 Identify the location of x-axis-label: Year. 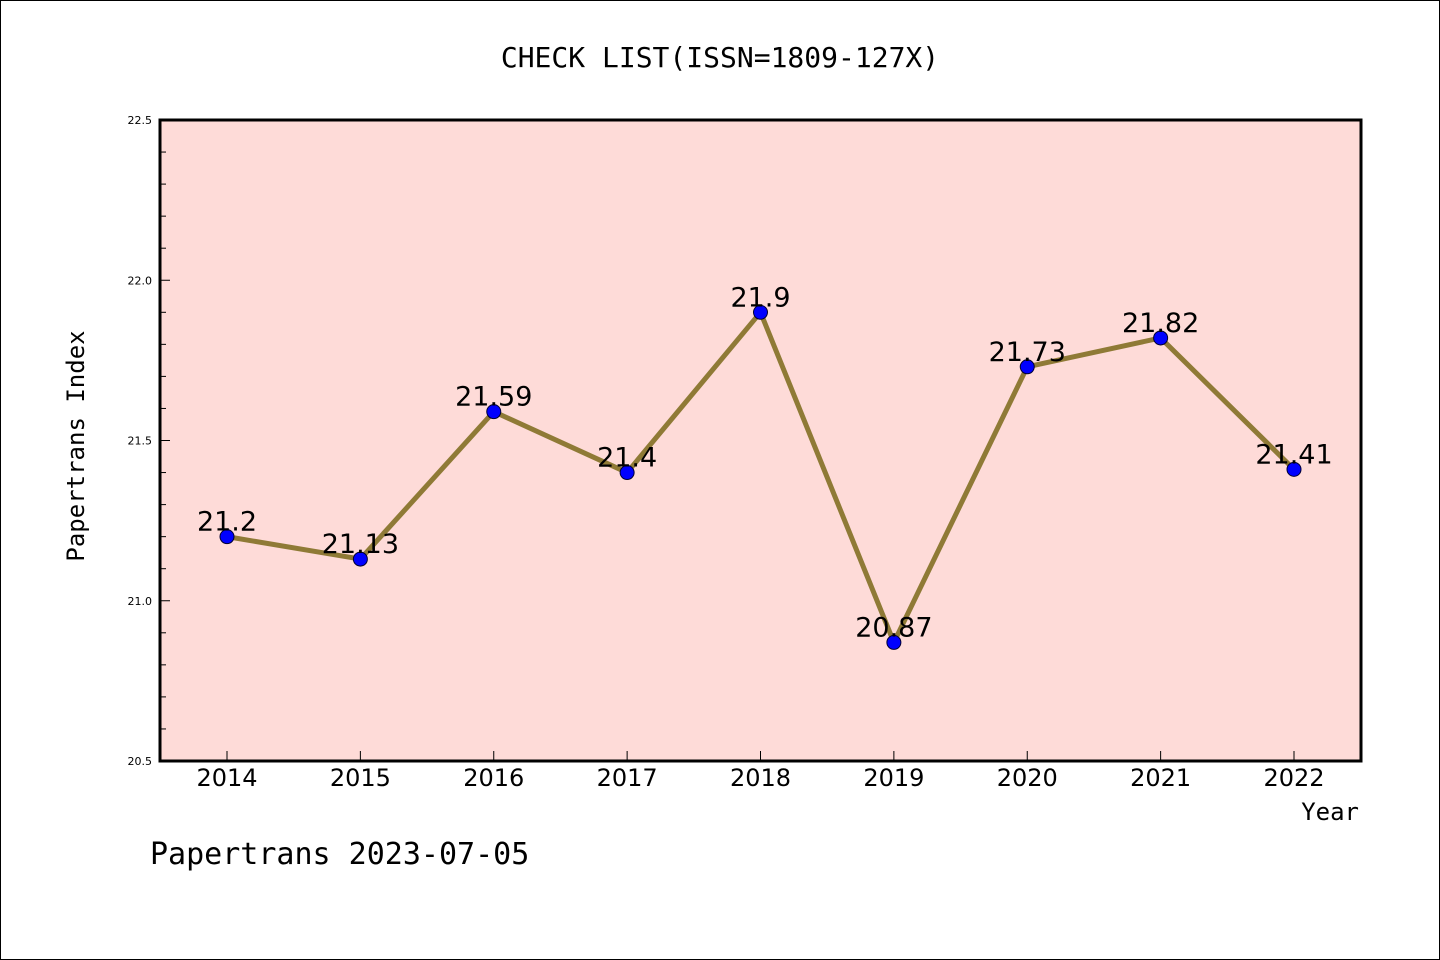
(1330, 812).